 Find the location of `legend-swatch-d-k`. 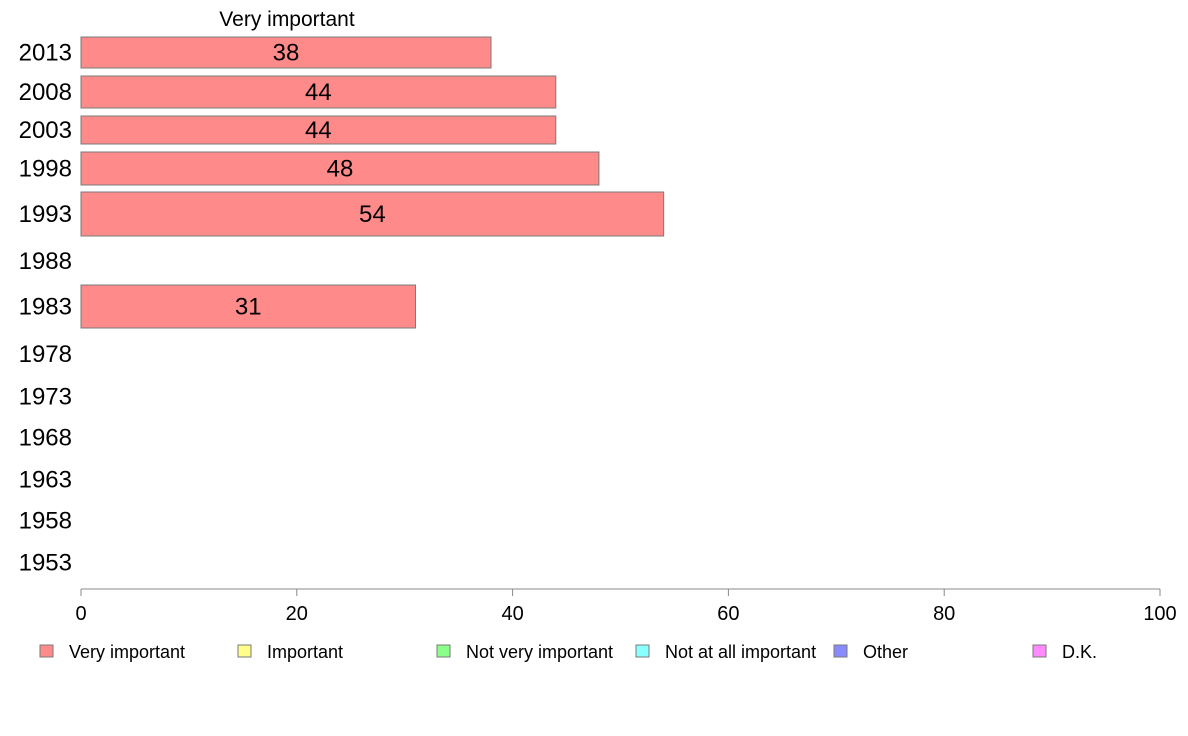

legend-swatch-d-k is located at coordinates (1039, 651).